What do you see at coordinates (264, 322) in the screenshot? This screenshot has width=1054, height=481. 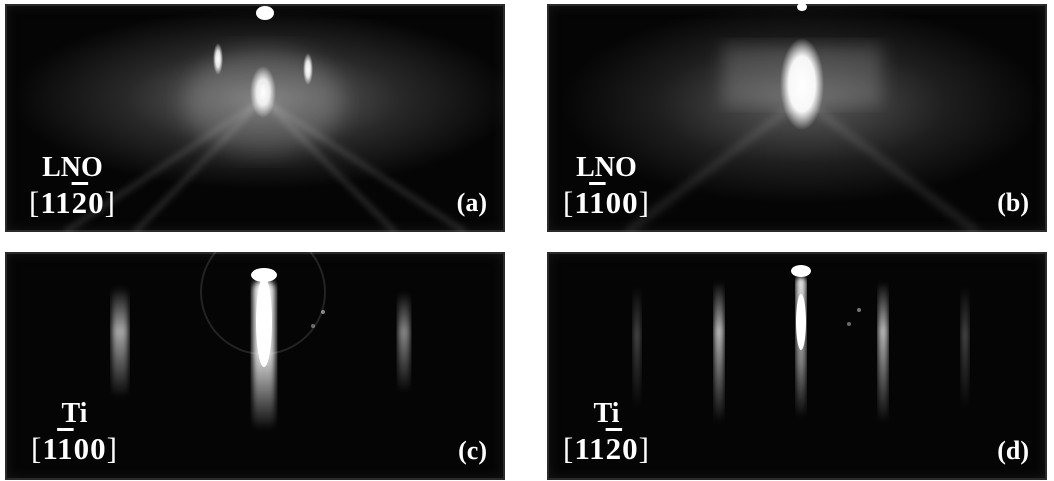 I see `specular-core-c` at bounding box center [264, 322].